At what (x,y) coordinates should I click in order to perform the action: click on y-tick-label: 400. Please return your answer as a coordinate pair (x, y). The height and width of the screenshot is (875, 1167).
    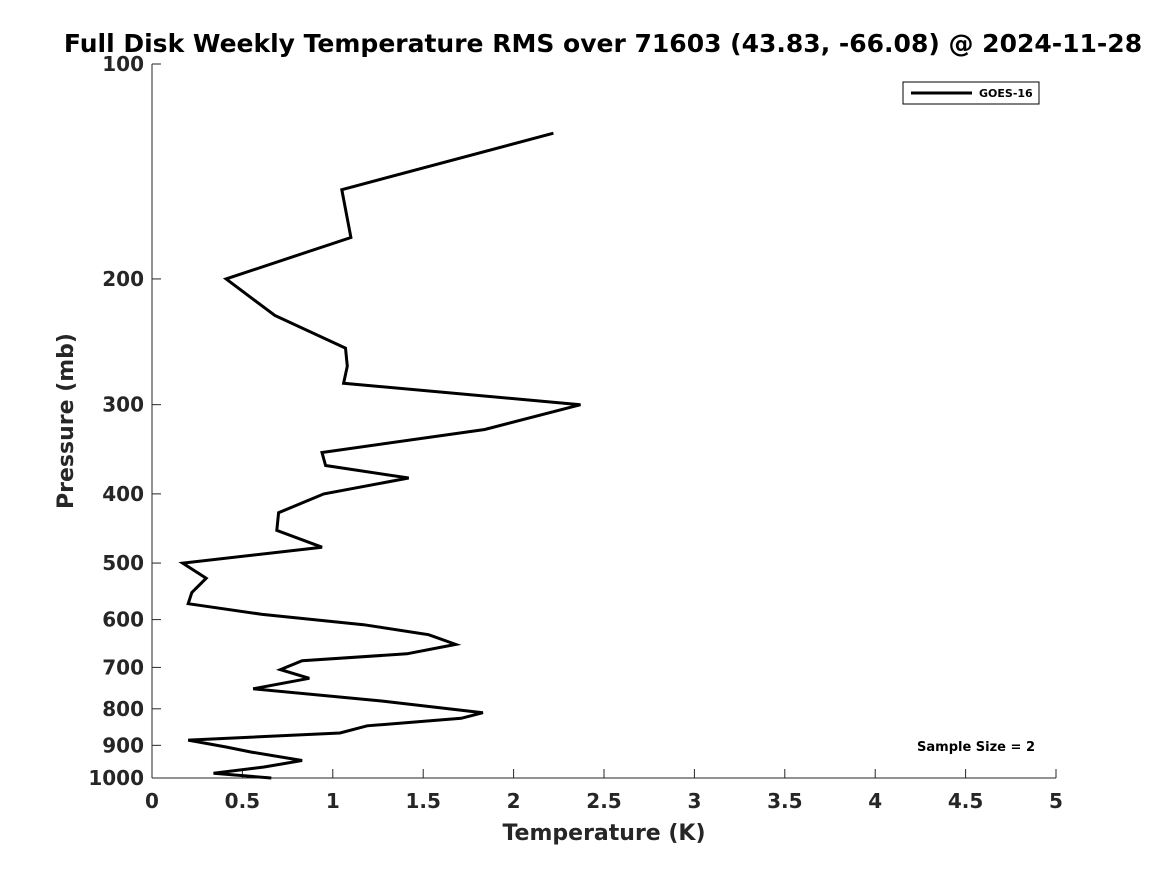
    Looking at the image, I should click on (123, 494).